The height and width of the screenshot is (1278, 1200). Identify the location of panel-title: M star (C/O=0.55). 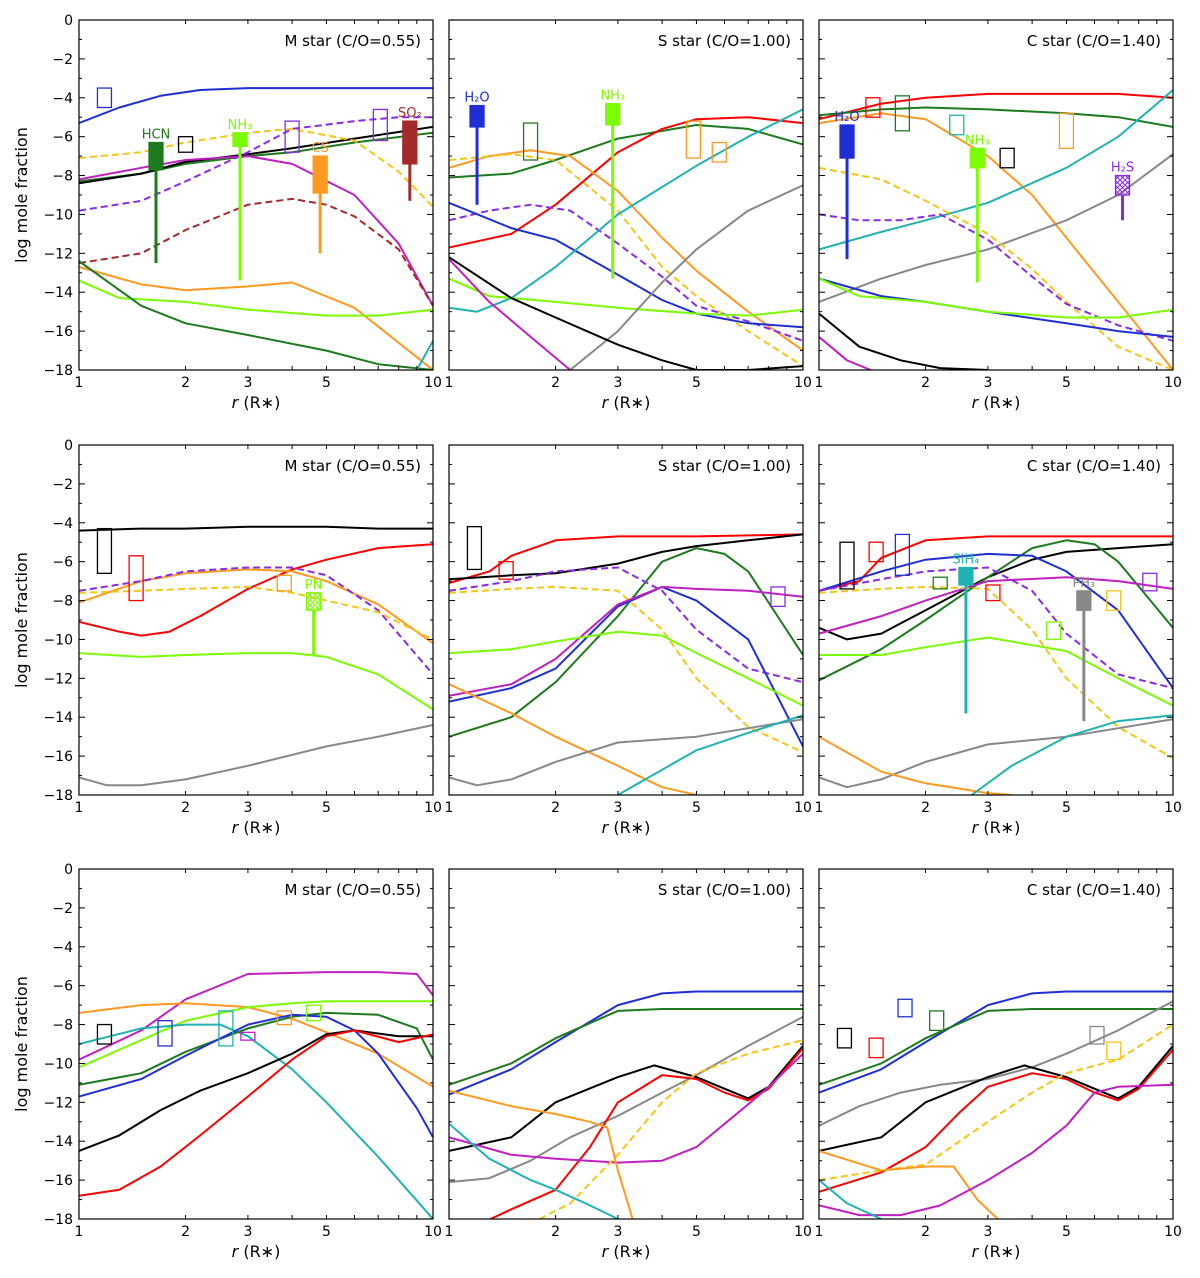
(352, 41).